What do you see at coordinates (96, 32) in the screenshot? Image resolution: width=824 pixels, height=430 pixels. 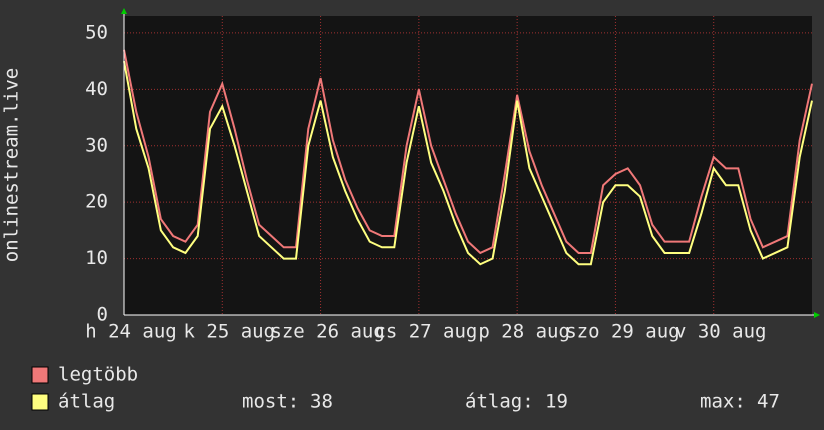 I see `y-tick-label: 50` at bounding box center [96, 32].